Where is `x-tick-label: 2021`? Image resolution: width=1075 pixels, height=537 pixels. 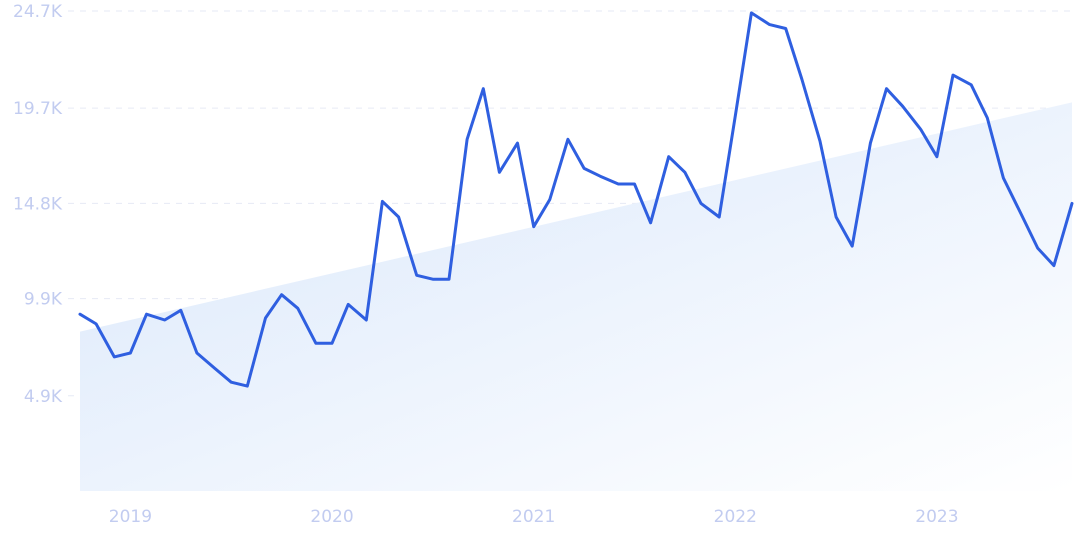
x-tick-label: 2021 is located at coordinates (533, 517).